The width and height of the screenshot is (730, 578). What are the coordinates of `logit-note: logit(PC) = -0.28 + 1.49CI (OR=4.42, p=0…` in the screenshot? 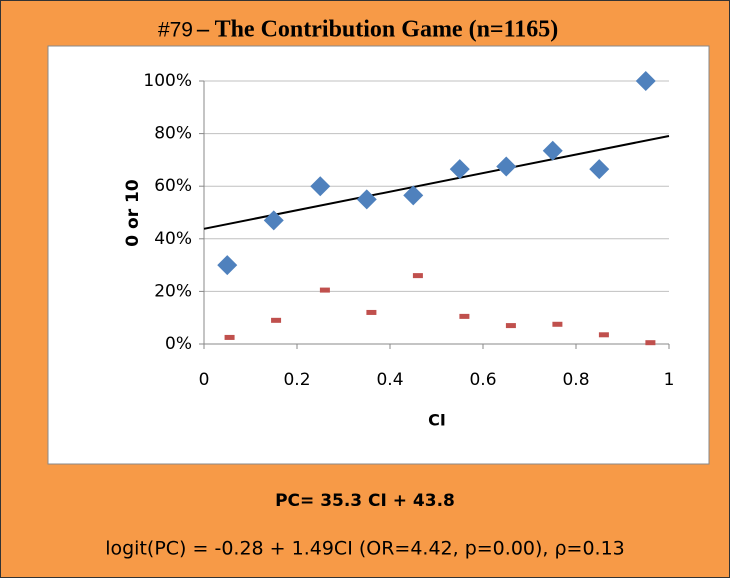 It's located at (365, 549).